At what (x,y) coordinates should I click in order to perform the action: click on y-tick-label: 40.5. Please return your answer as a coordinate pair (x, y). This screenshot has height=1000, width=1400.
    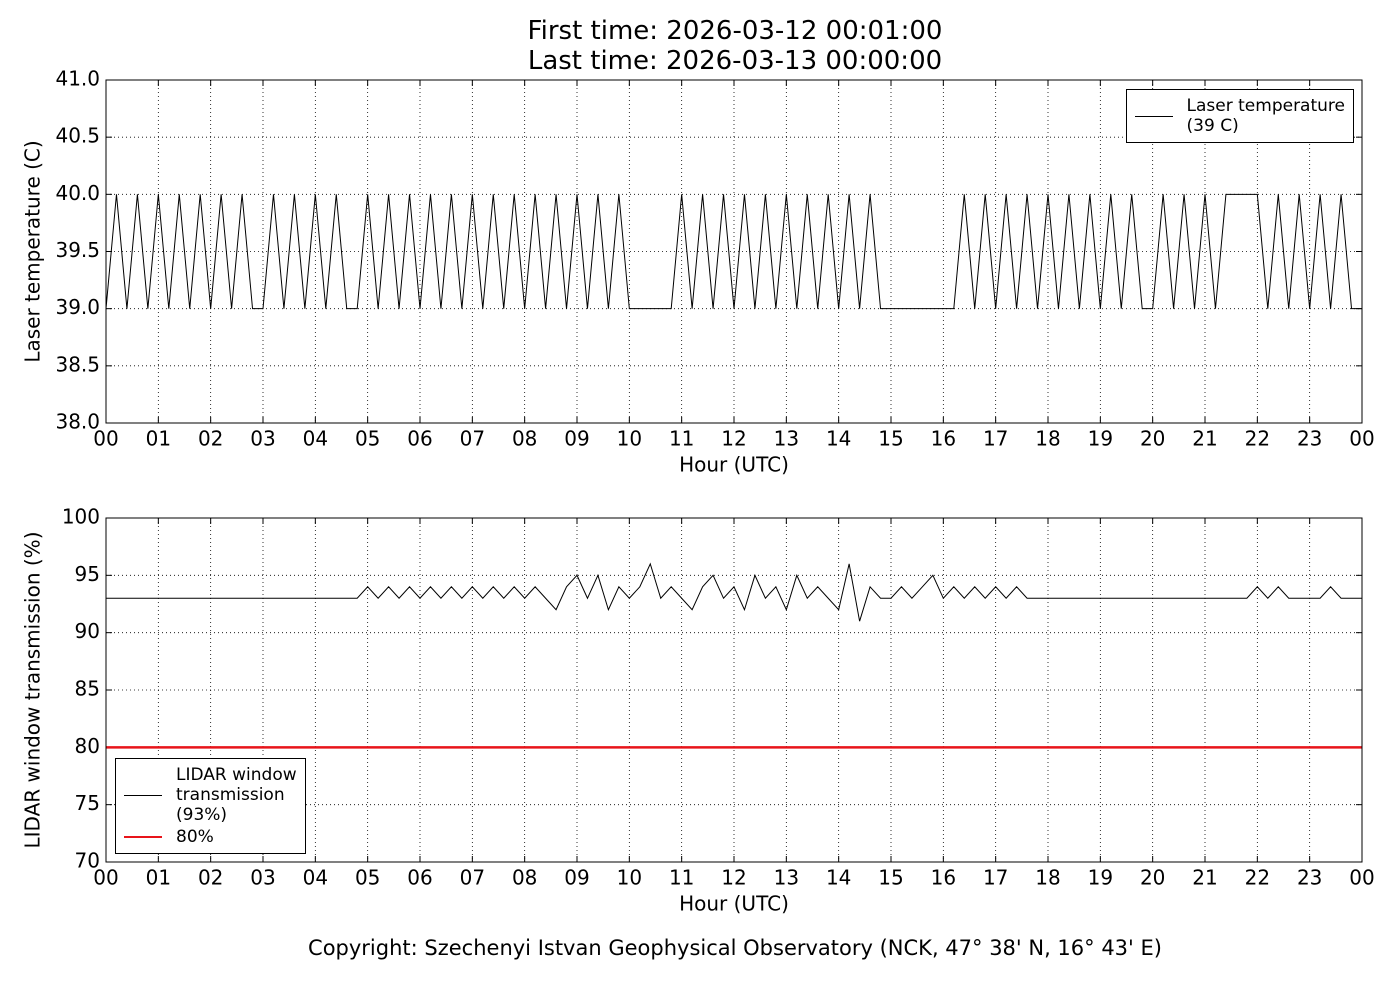
    Looking at the image, I should click on (77, 136).